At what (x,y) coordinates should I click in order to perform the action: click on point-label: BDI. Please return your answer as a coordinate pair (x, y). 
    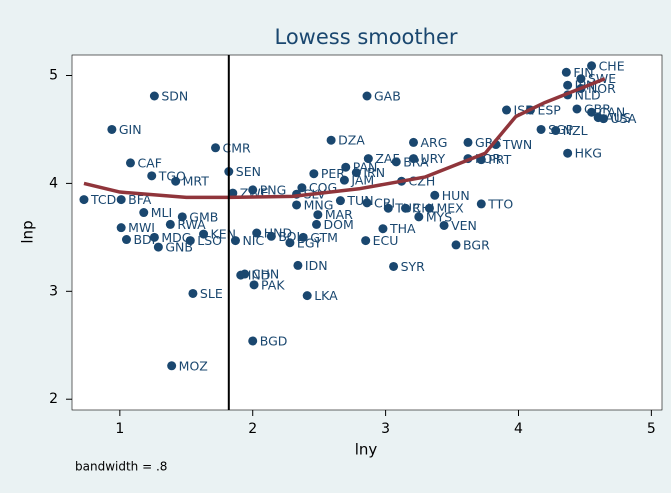
    Looking at the image, I should click on (144, 239).